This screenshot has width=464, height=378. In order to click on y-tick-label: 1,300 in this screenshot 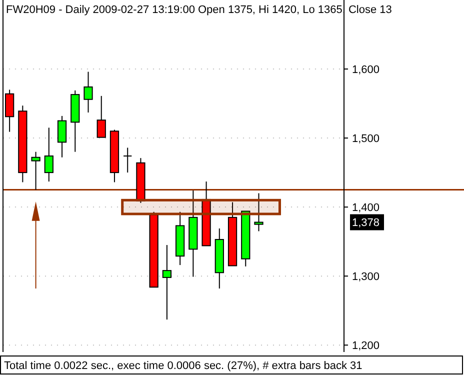, I will do `click(366, 276)`.